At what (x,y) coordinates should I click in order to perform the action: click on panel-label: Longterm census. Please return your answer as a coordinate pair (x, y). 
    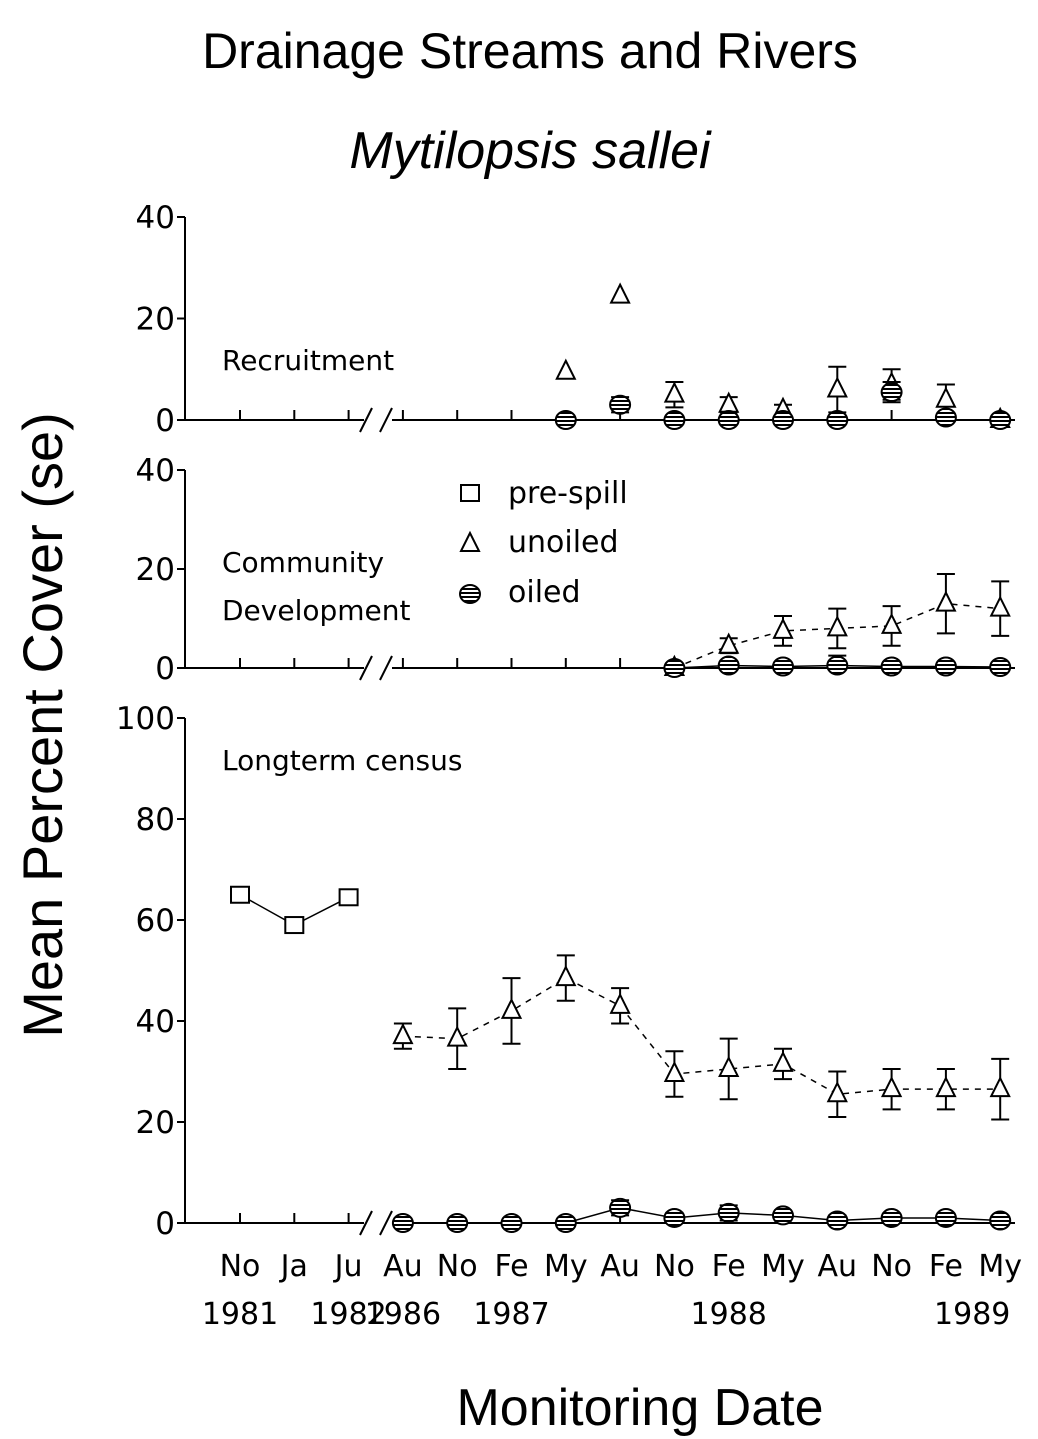
    Looking at the image, I should click on (342, 760).